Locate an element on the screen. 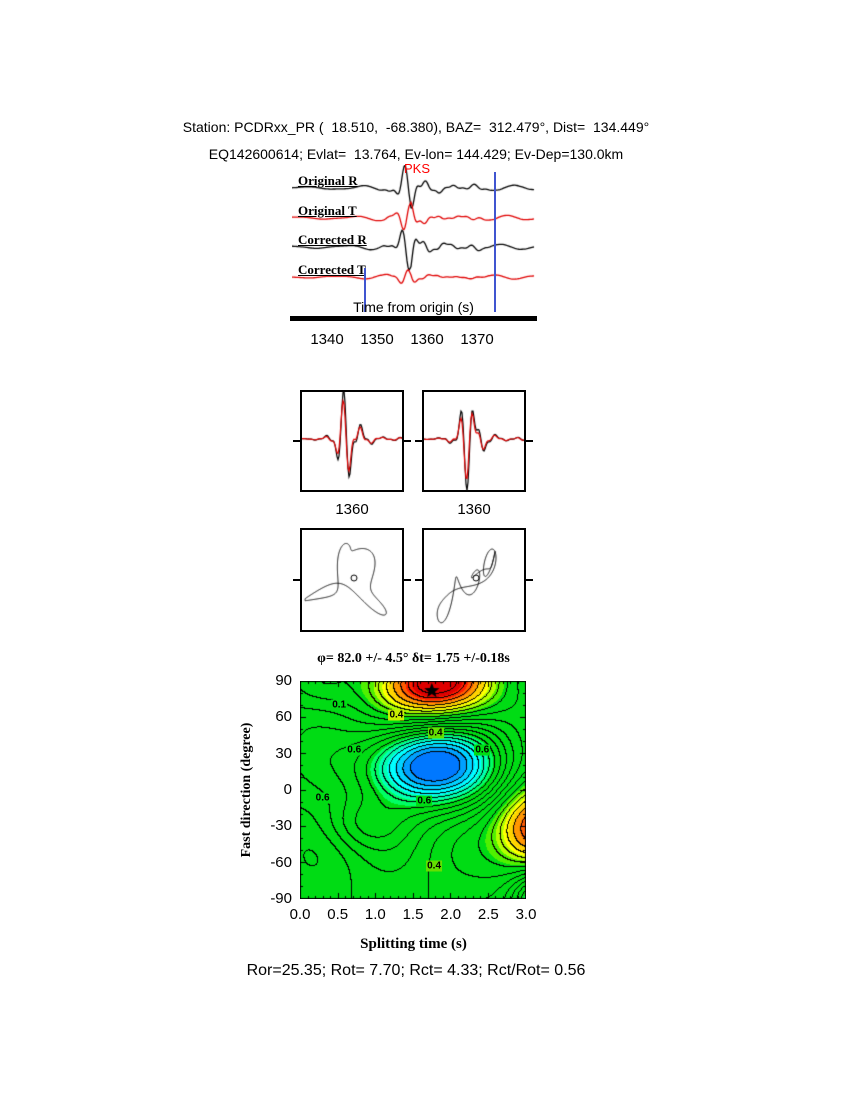  zoom-window-right-box is located at coordinates (474, 441).